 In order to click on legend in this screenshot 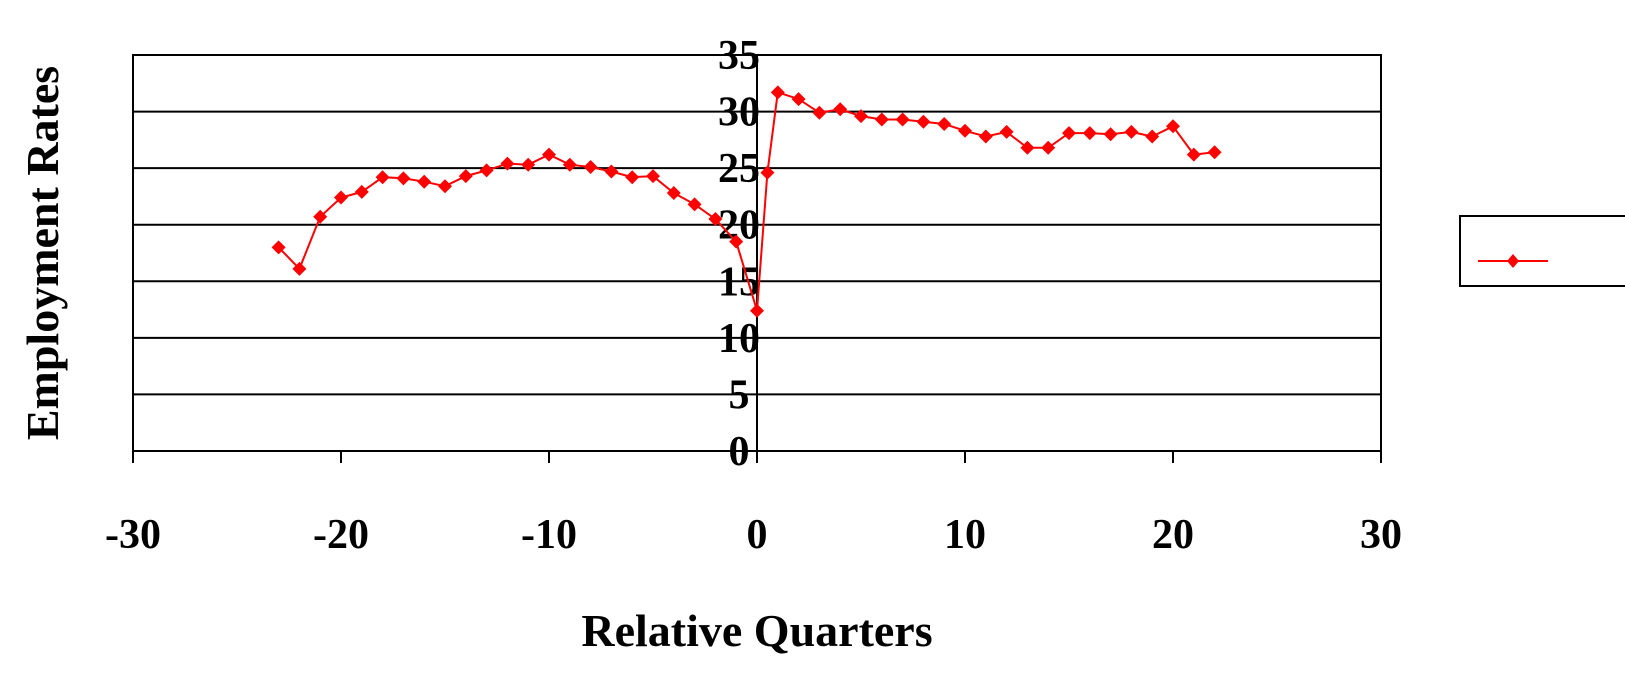, I will do `click(1542, 251)`.